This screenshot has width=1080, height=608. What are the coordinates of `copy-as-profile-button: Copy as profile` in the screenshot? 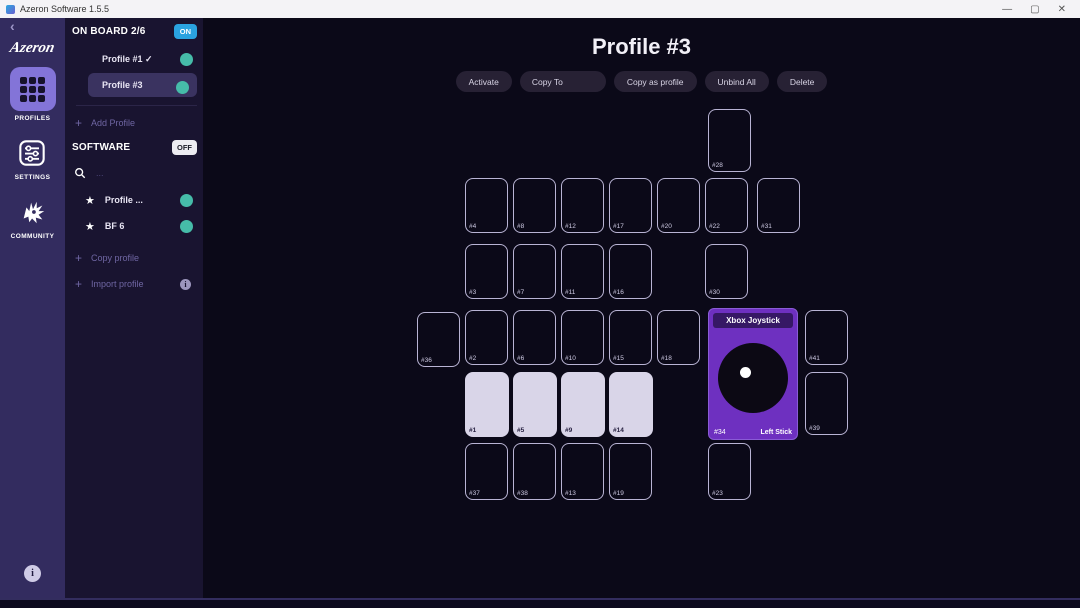 It's located at (655, 81).